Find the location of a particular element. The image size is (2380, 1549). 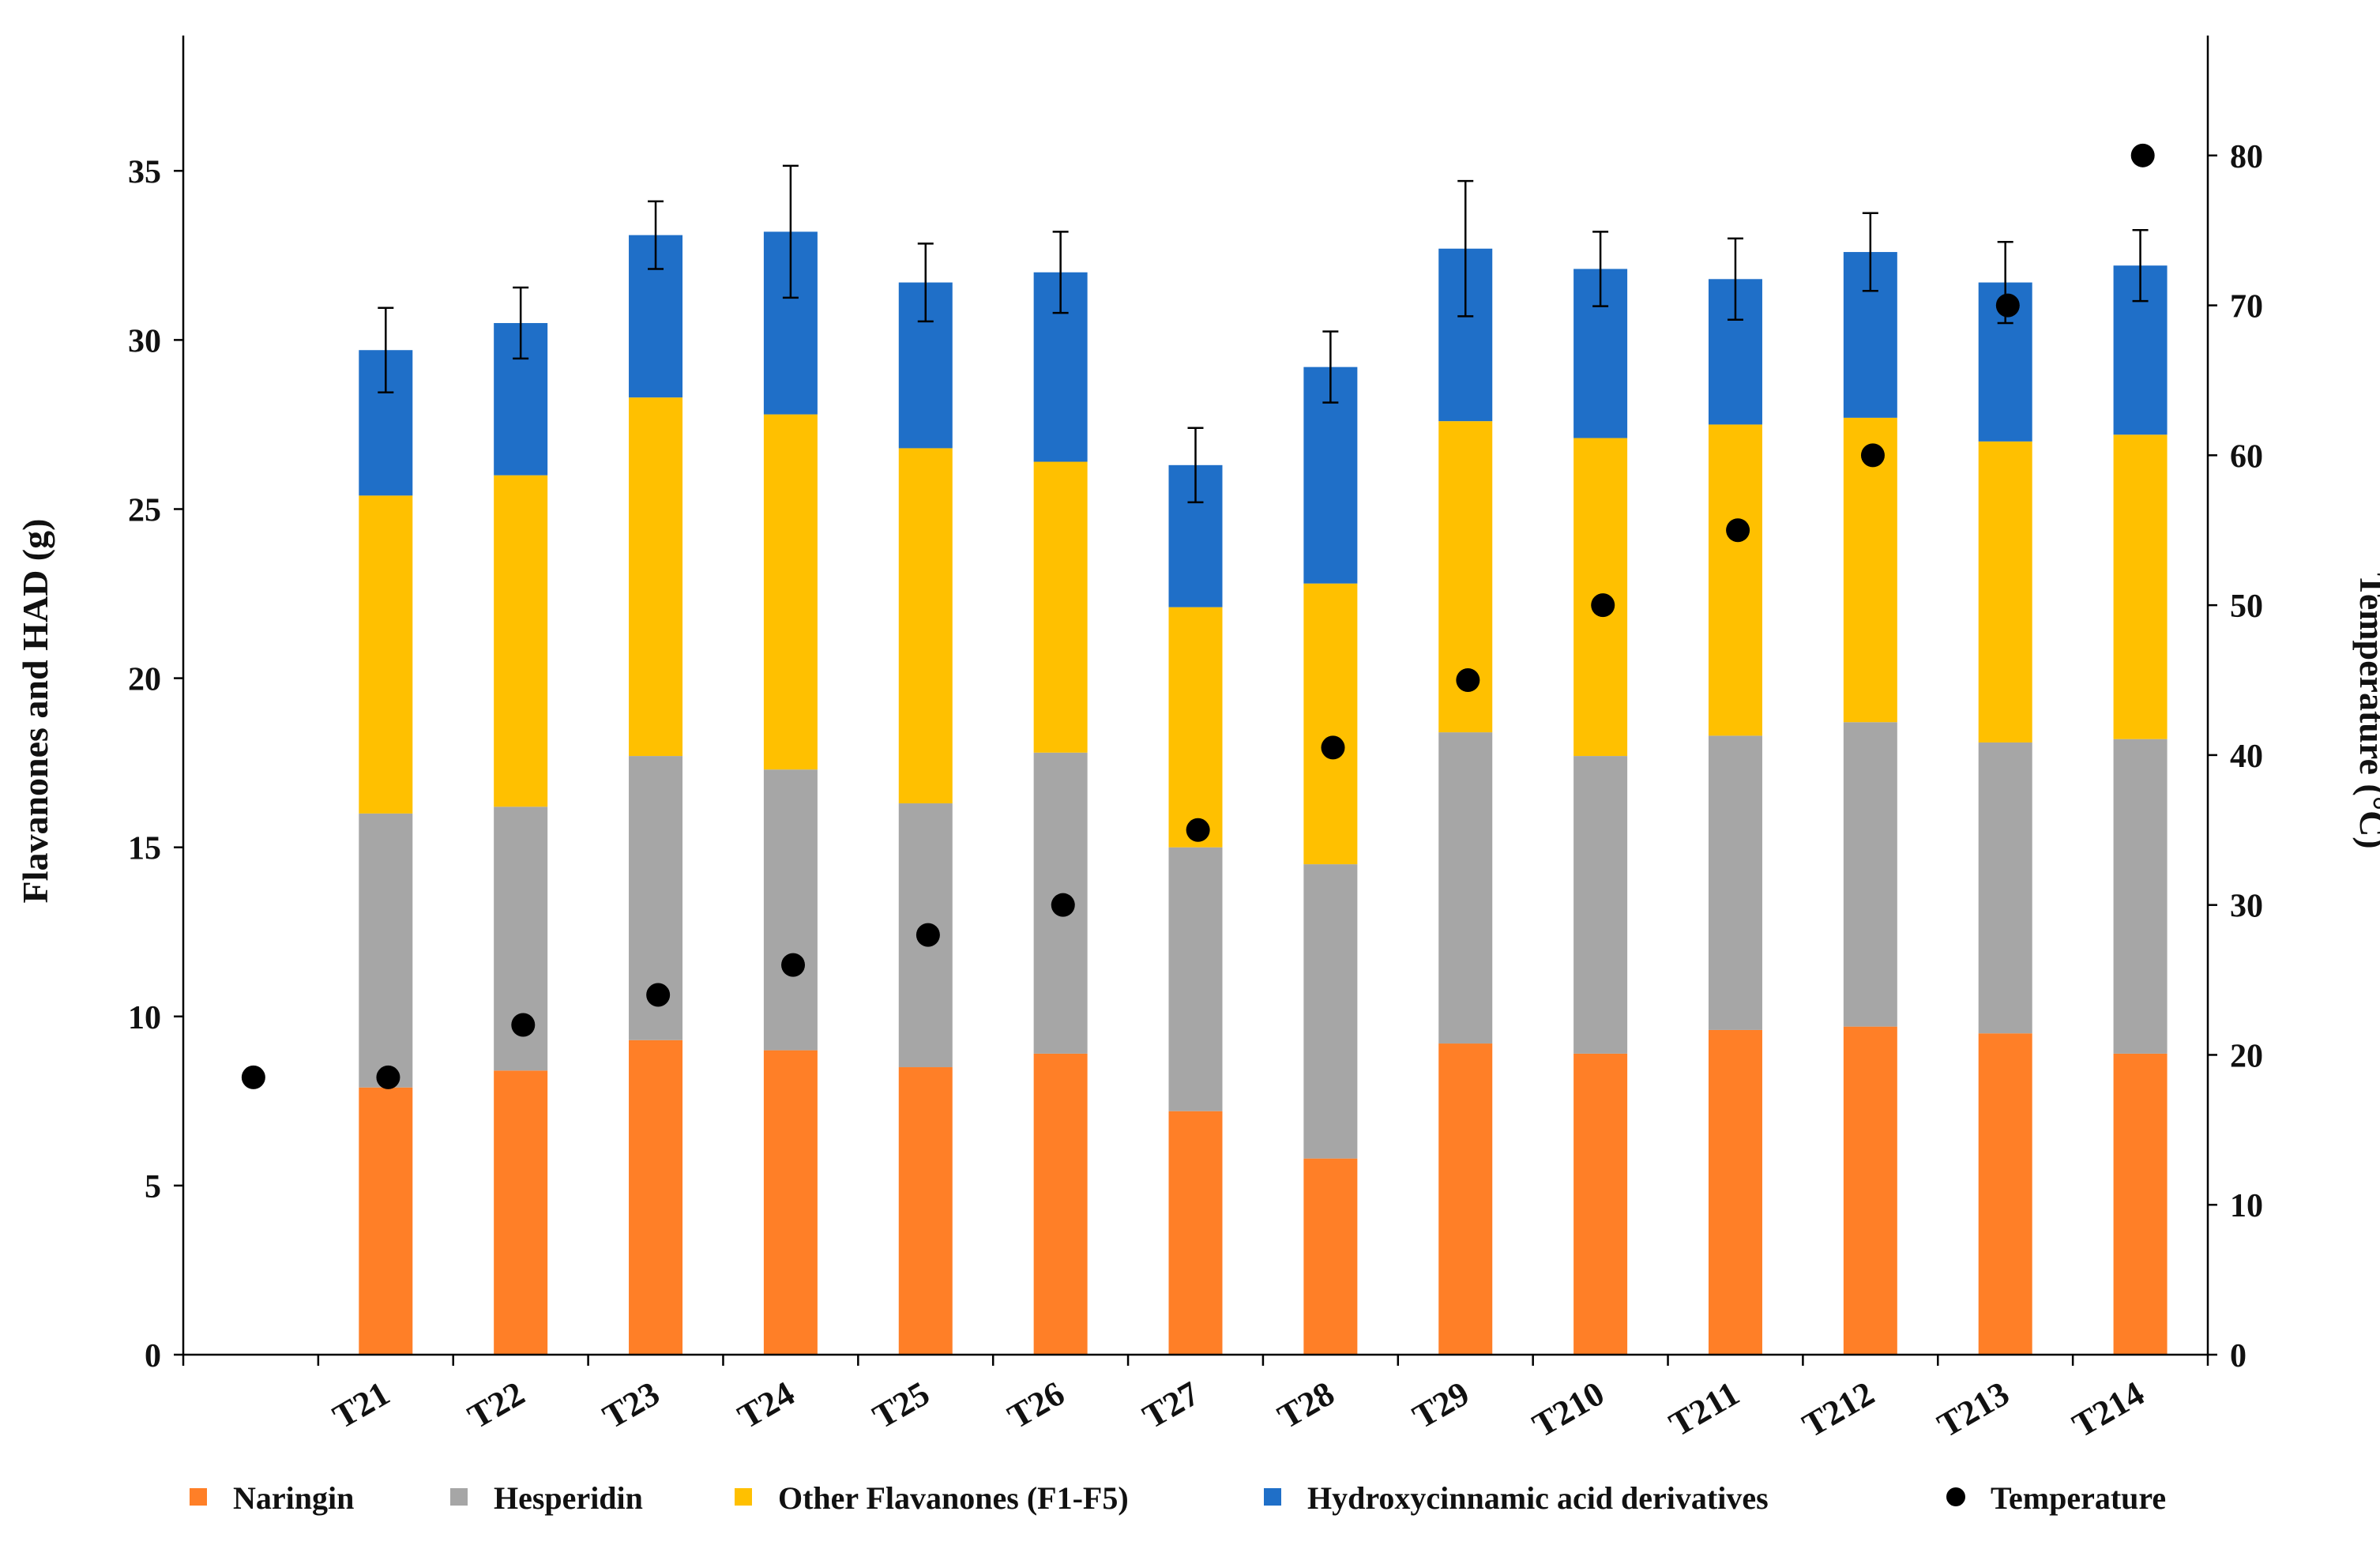

temperature-point-t23 is located at coordinates (658, 995).